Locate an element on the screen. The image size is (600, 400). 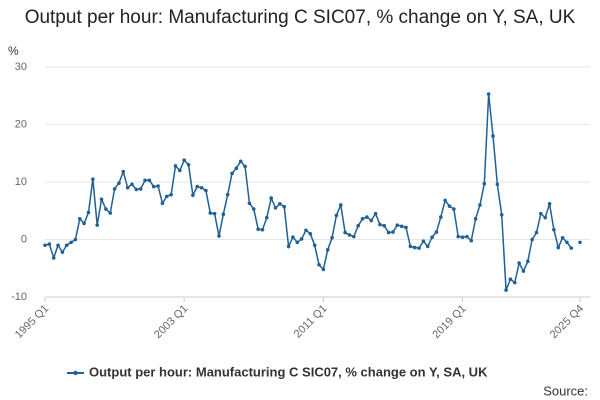
y-tick-label: 0 is located at coordinates (24, 239).